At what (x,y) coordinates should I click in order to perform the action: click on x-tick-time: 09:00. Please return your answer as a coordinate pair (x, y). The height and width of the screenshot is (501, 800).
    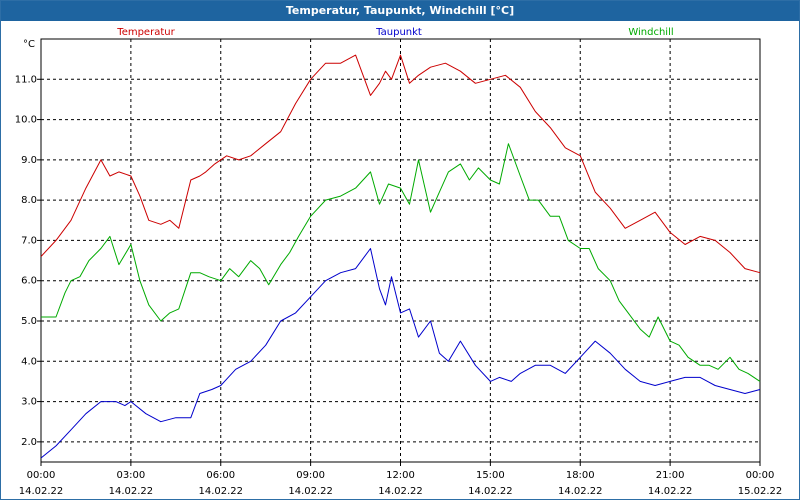
    Looking at the image, I should click on (310, 475).